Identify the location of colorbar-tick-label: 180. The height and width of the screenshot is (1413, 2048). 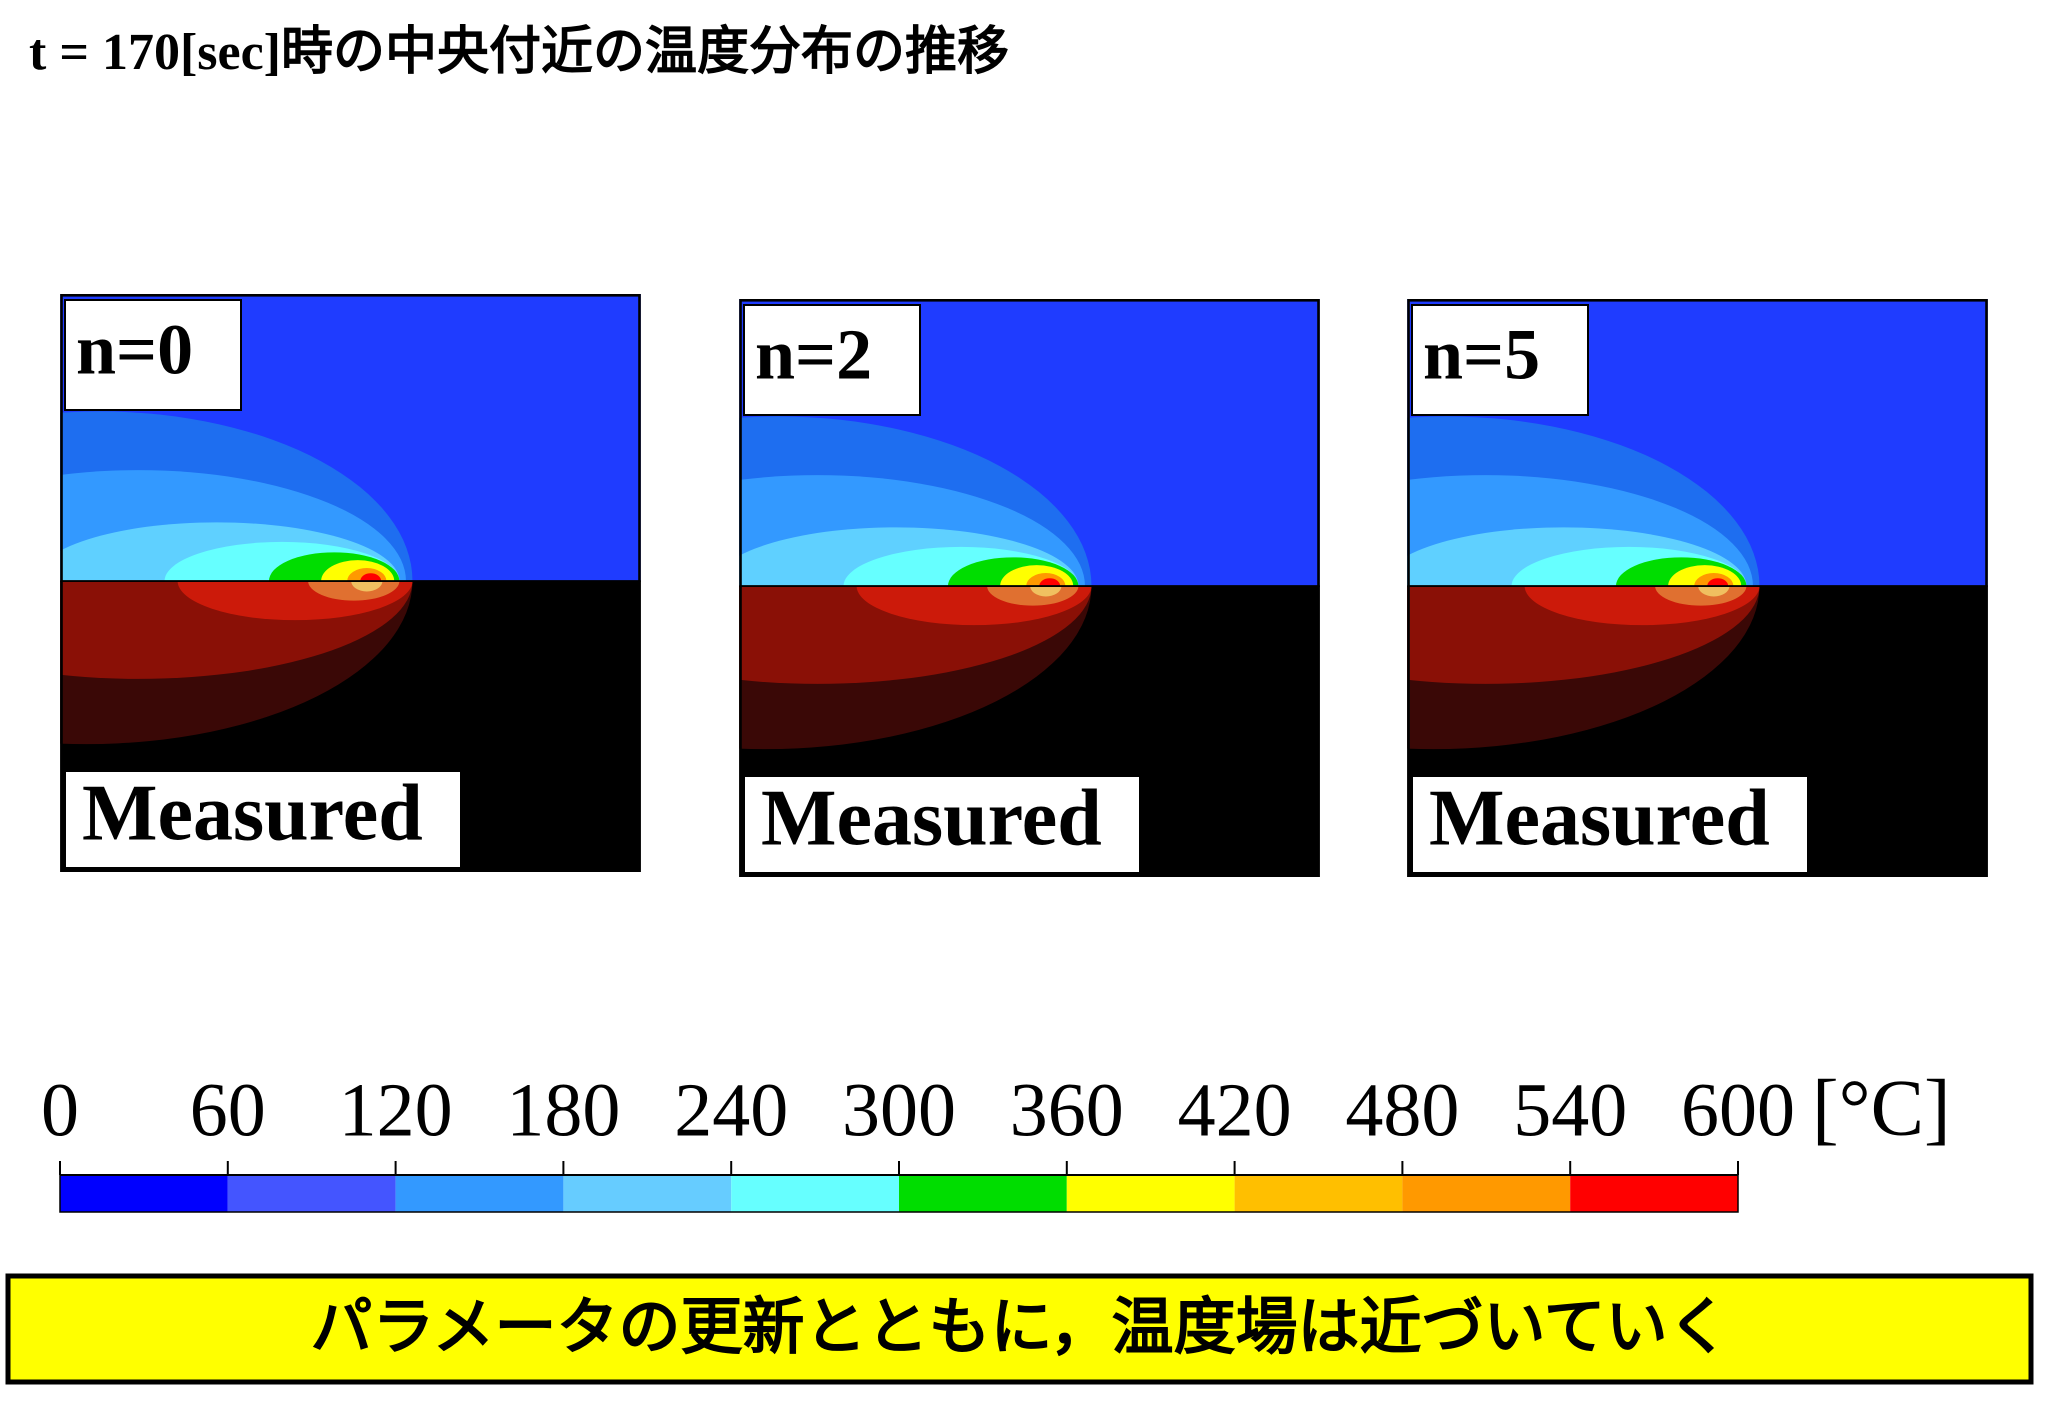
(563, 1110).